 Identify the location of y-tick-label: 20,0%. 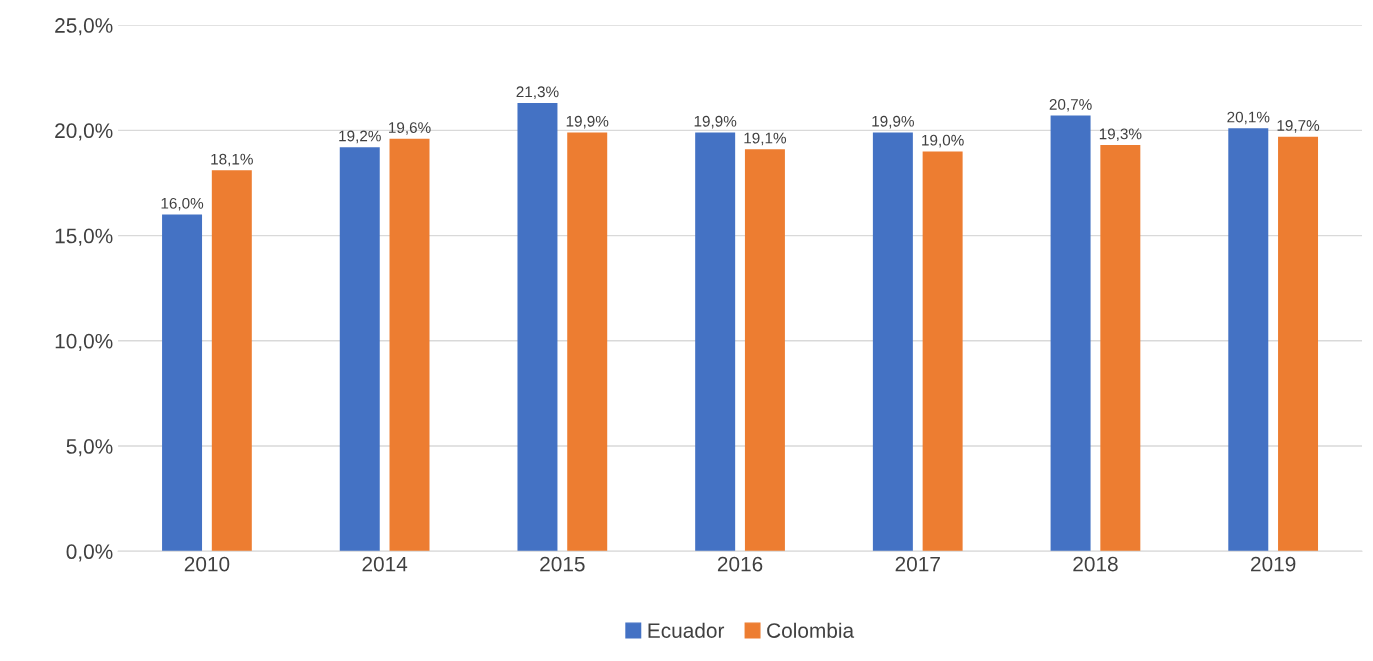
(84, 132).